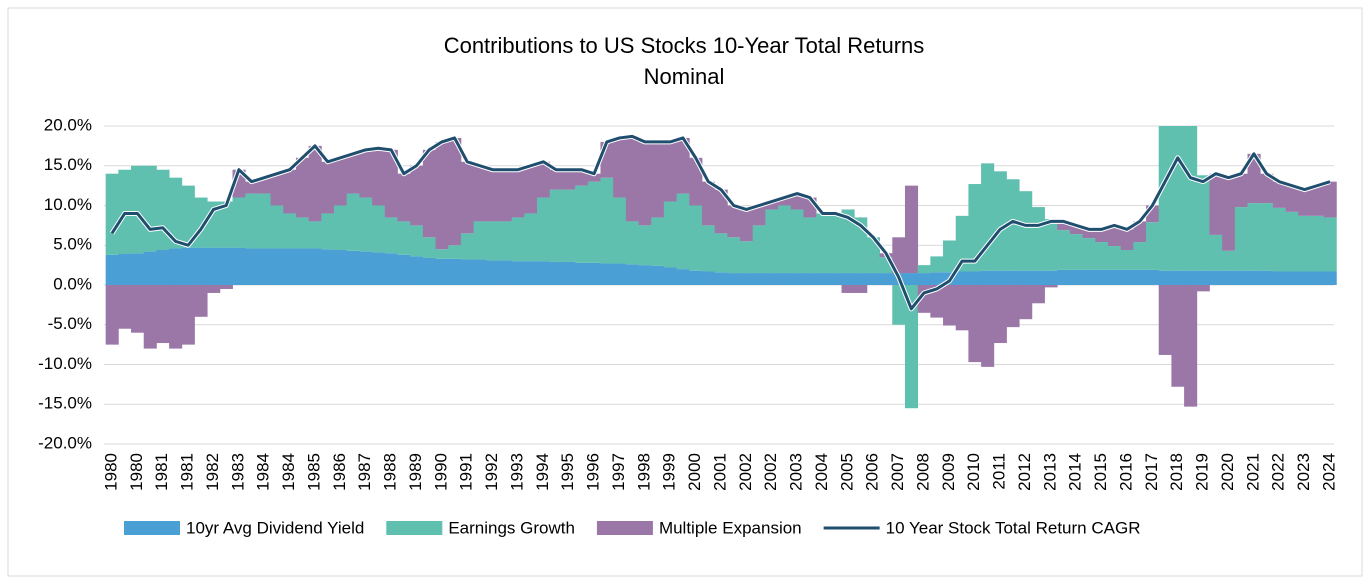  I want to click on x-tick-label: 2023, so click(1303, 472).